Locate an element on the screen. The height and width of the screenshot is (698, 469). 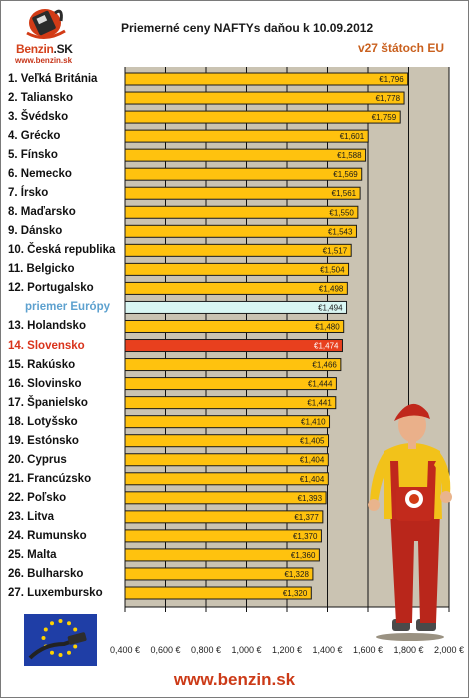
bar-value-label: €1,480 is located at coordinates (327, 326).